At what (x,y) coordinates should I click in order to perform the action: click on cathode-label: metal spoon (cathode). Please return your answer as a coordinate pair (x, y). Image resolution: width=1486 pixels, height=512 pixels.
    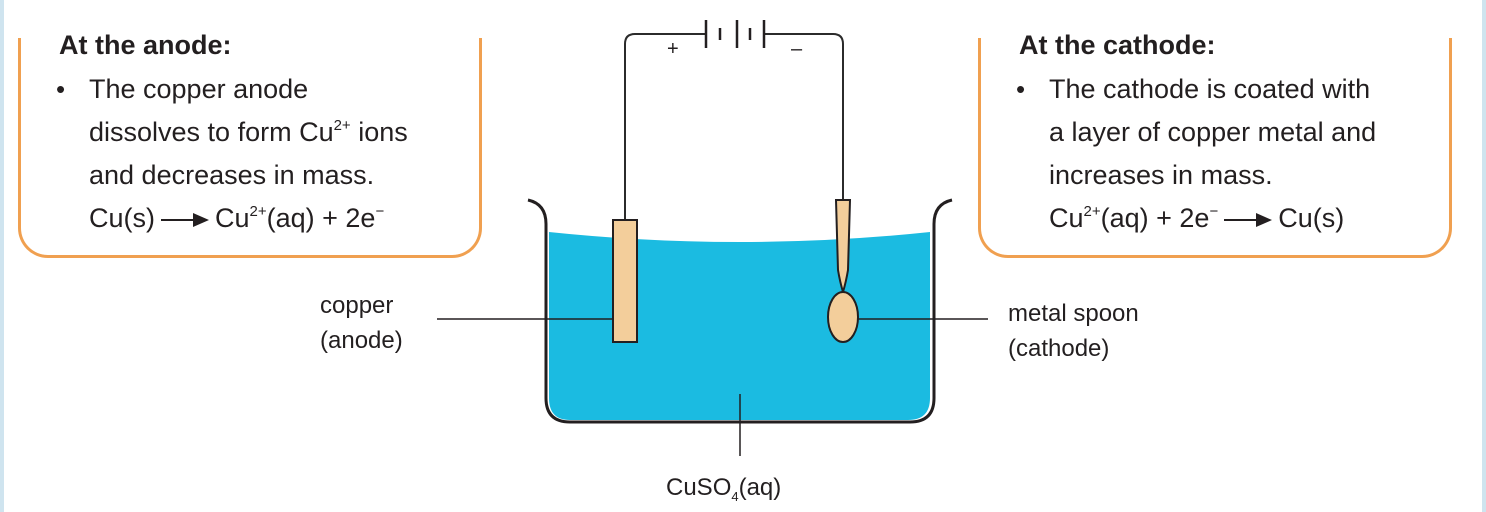
    Looking at the image, I should click on (1073, 331).